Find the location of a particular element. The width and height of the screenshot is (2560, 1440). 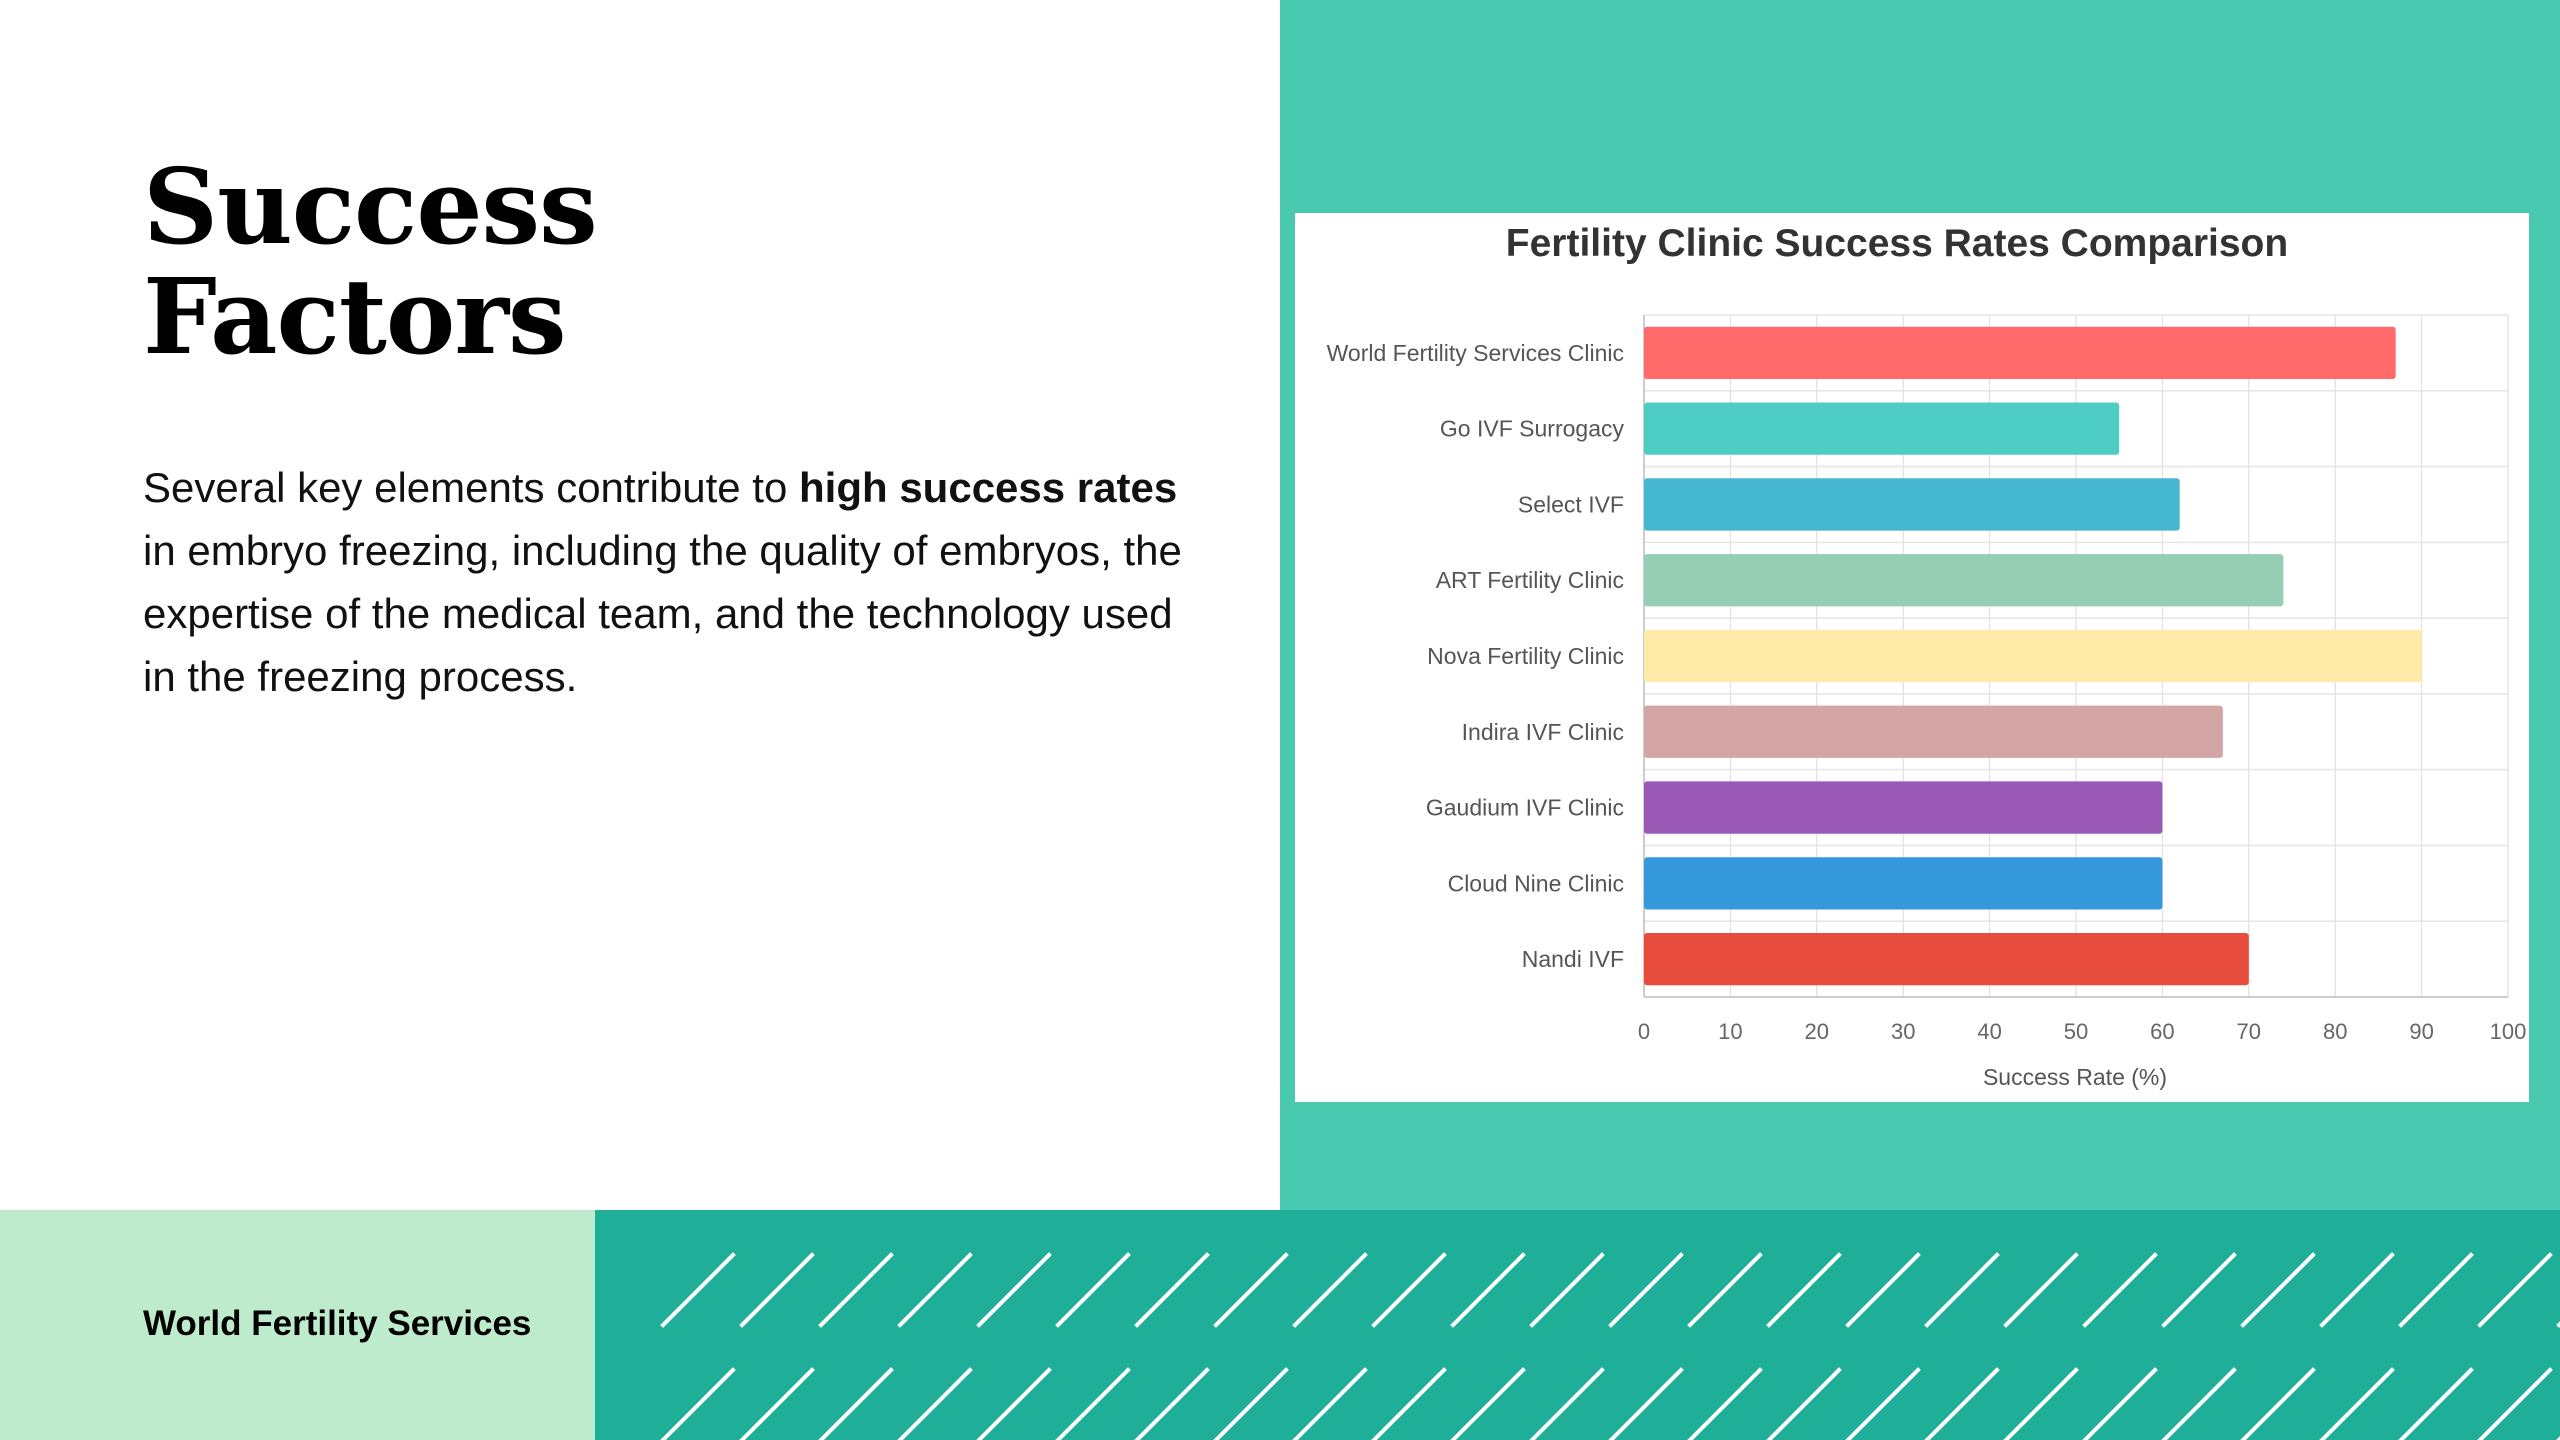

x-tick-label: 20 is located at coordinates (1817, 1031).